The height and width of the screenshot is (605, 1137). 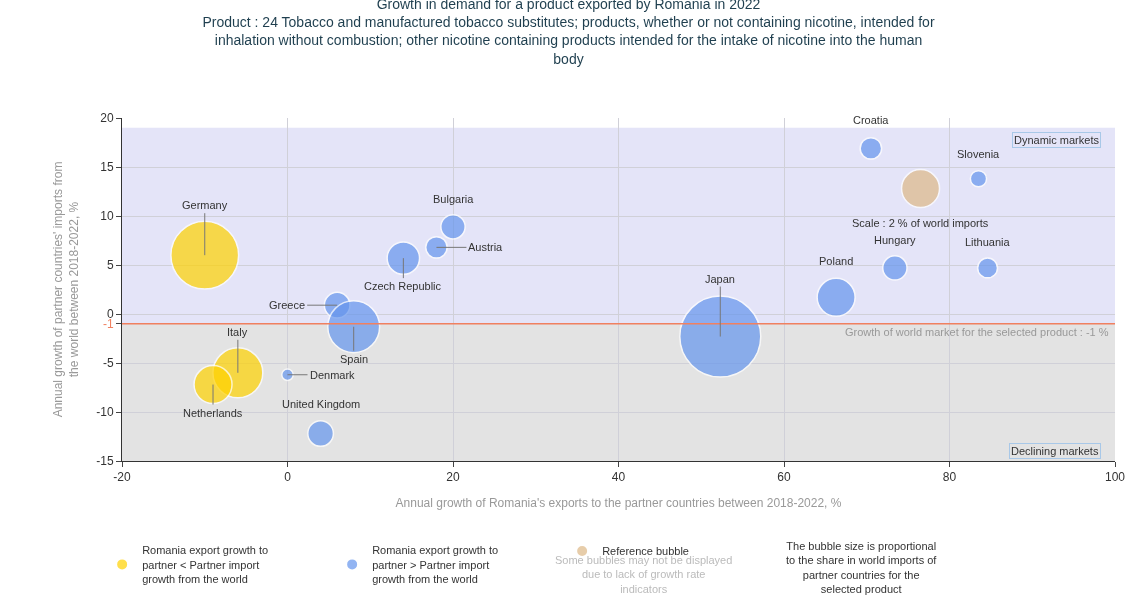 What do you see at coordinates (1115, 477) in the screenshot?
I see `x-tick-label: 100` at bounding box center [1115, 477].